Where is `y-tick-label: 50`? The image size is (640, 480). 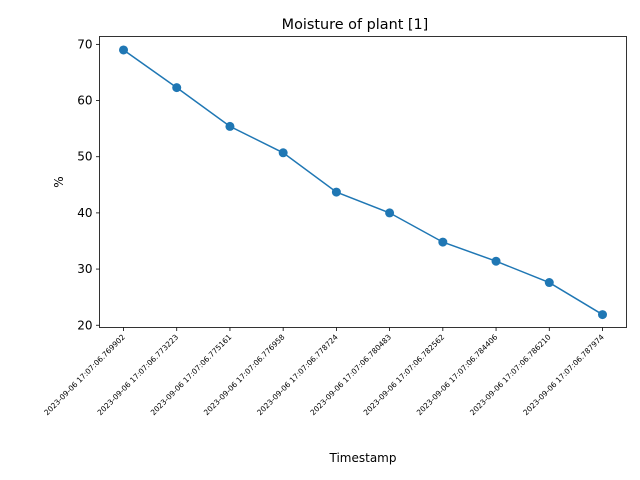 y-tick-label: 50 is located at coordinates (84, 157).